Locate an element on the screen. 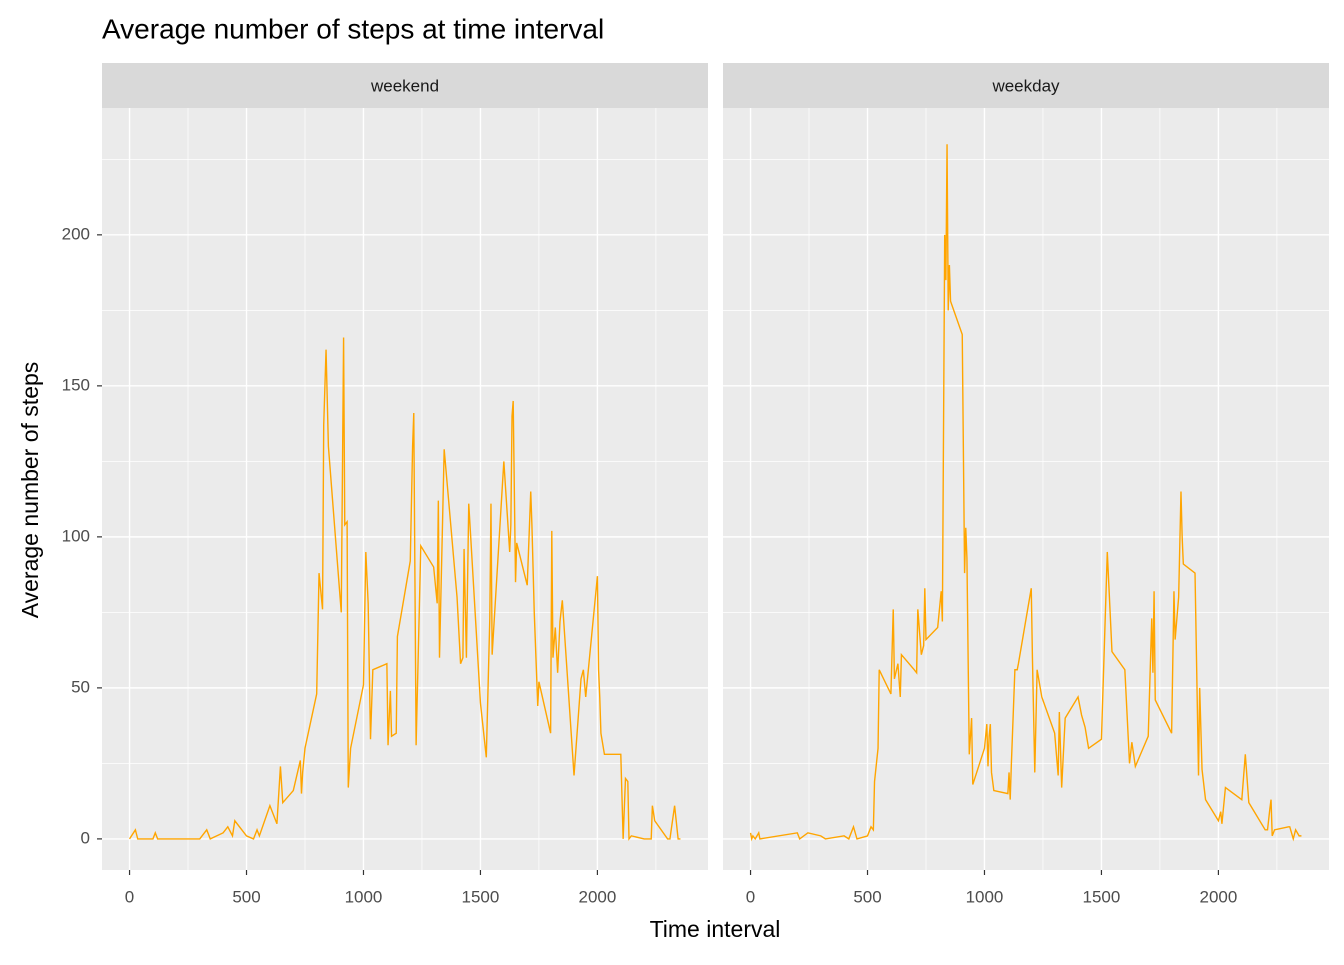  y-tick-label: 0 is located at coordinates (85, 837).